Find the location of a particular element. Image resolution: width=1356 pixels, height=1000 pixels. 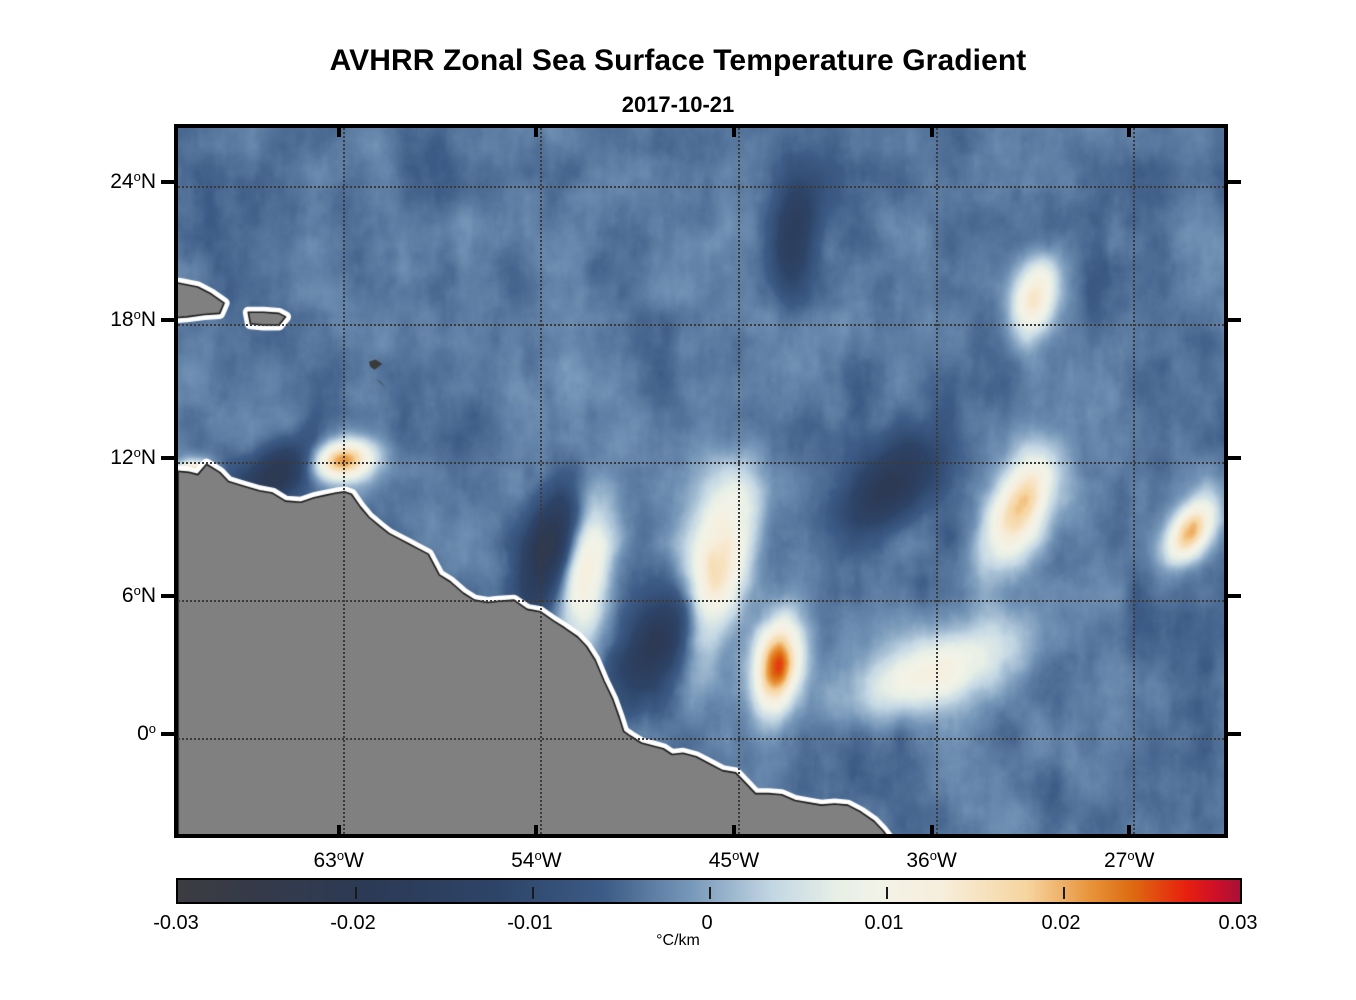

y-axis-label-24: 24oN is located at coordinates (133, 180).